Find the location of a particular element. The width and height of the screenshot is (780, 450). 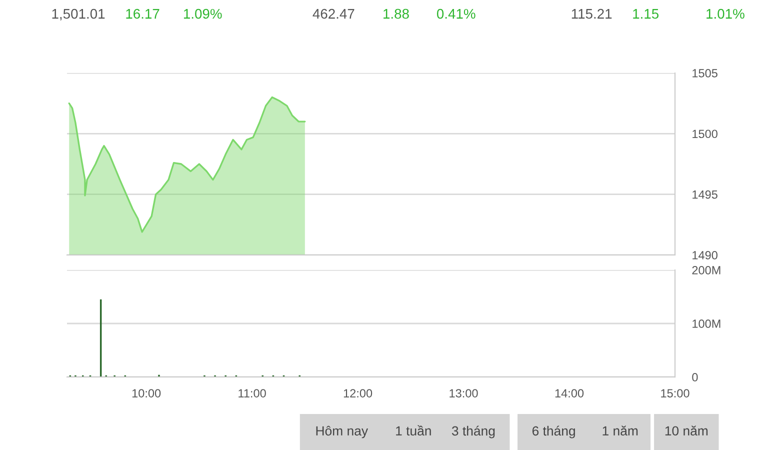

y-tick-label: 1500 is located at coordinates (705, 134).